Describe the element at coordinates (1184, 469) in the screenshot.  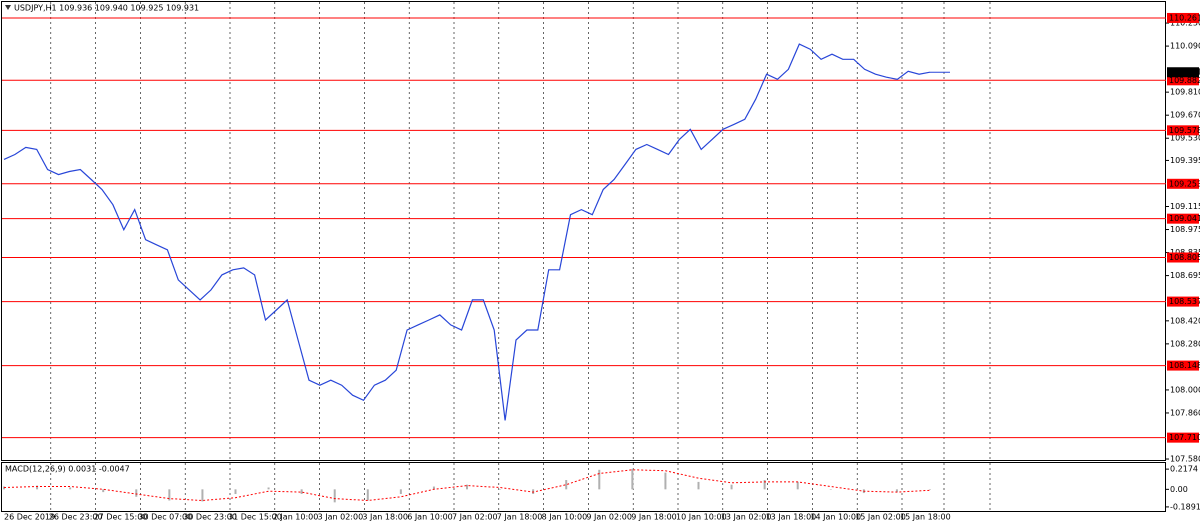
I see `y-tick-label: 0.2174` at that location.